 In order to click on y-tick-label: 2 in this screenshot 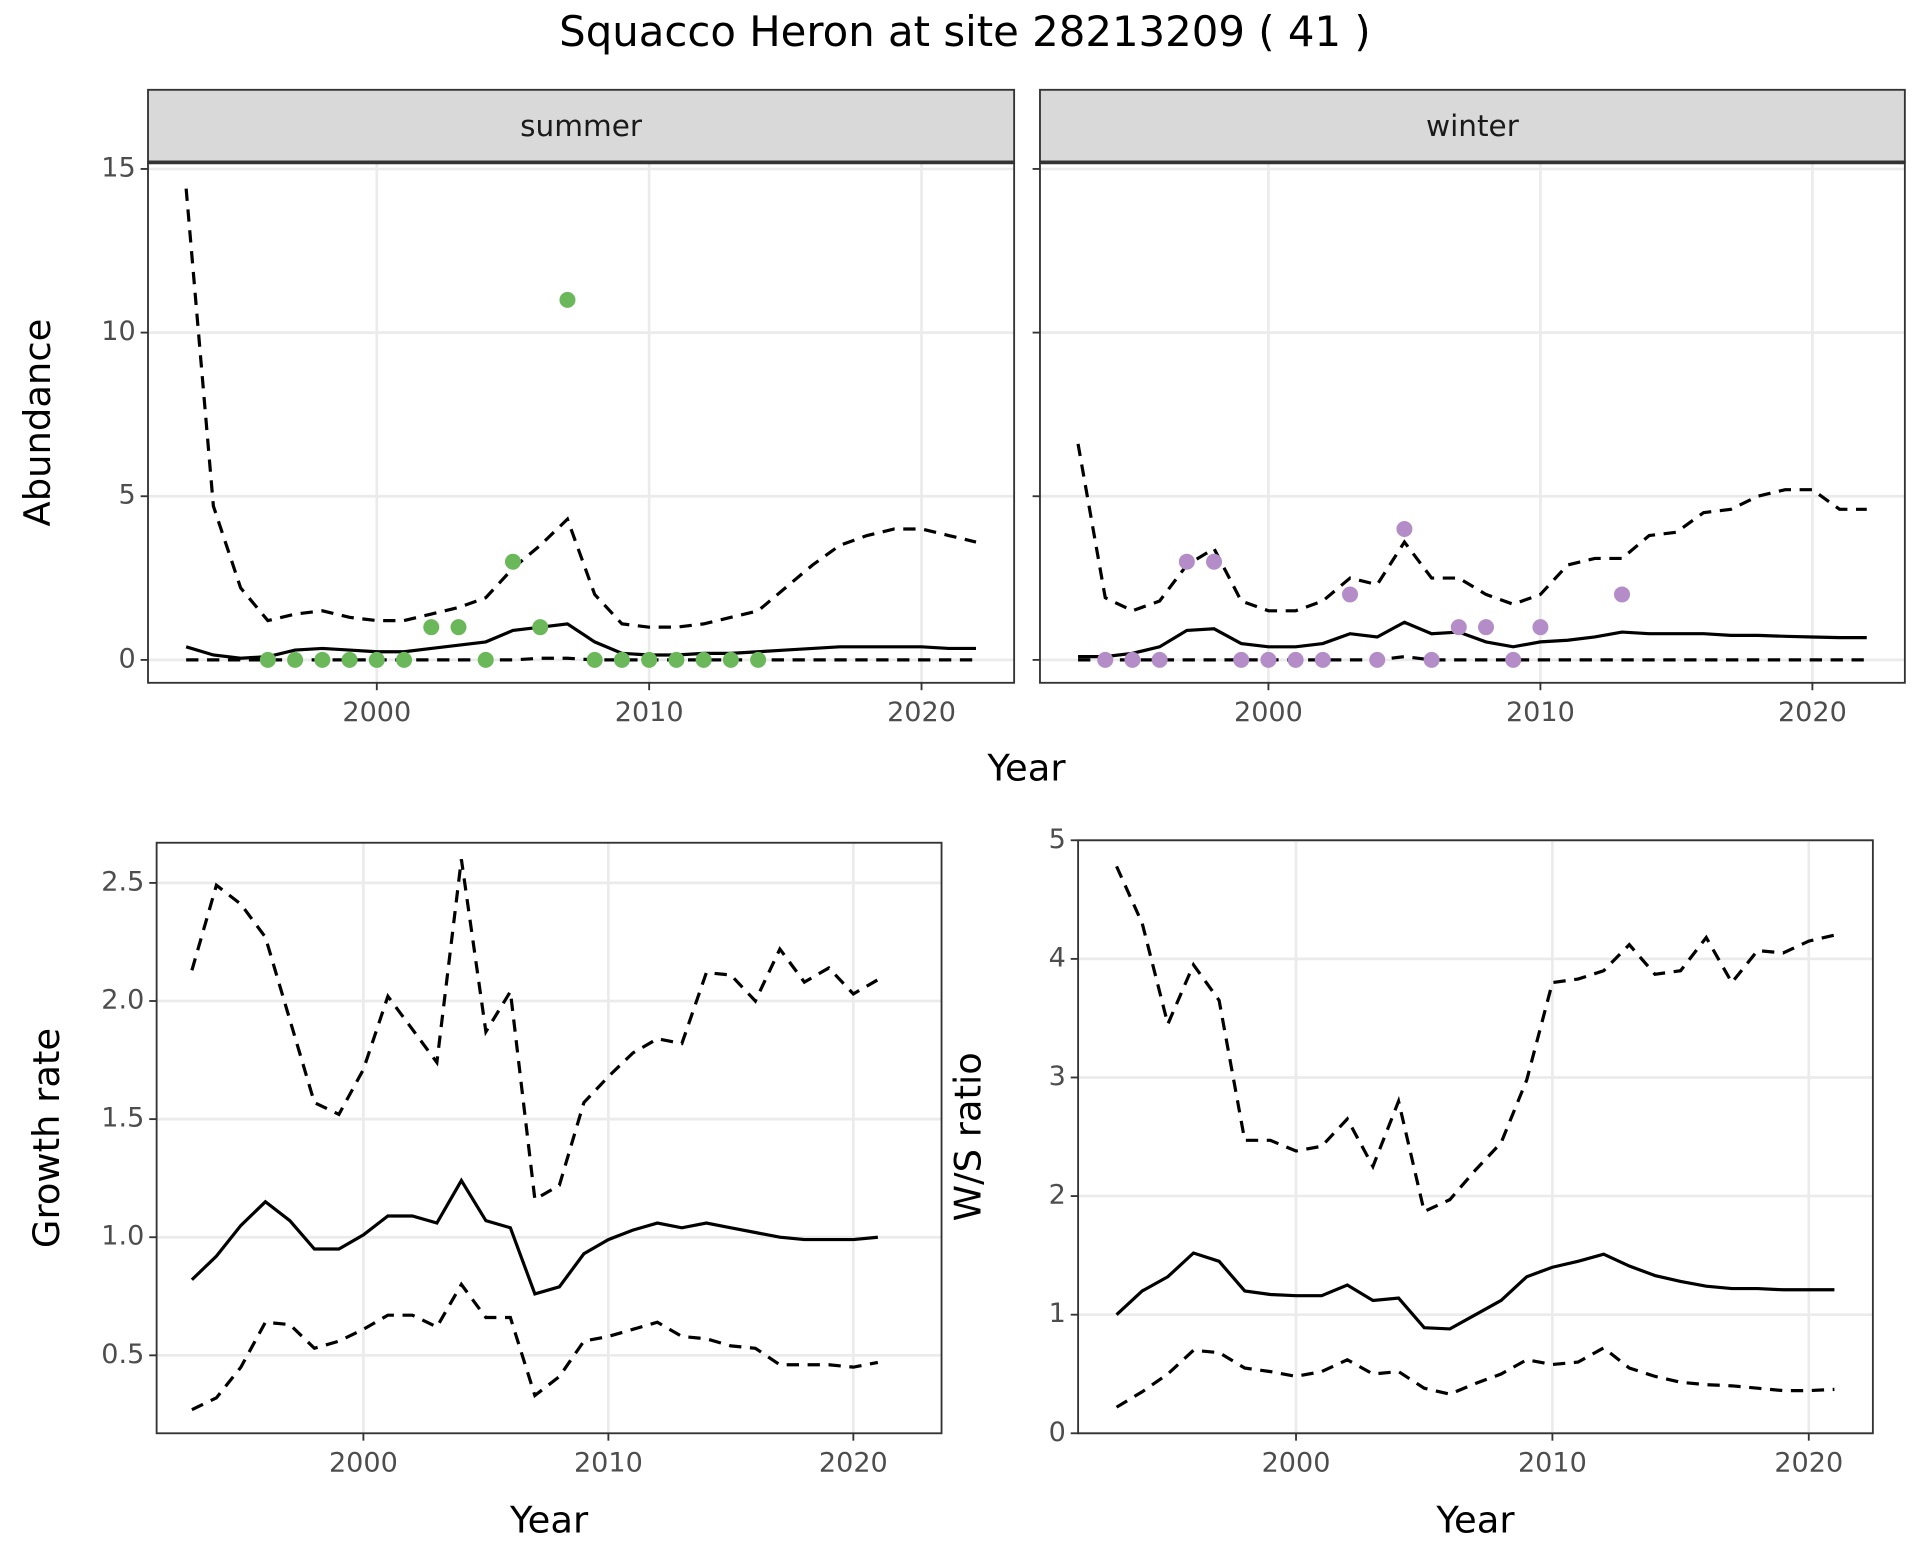, I will do `click(1057, 1195)`.